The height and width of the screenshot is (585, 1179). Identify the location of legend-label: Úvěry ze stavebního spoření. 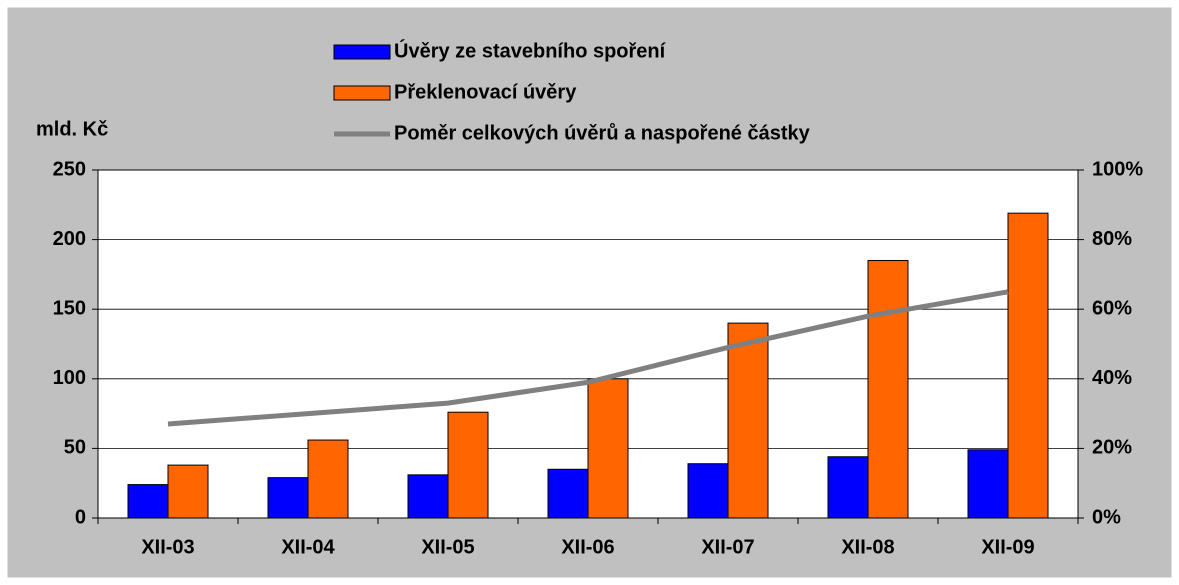
(530, 50).